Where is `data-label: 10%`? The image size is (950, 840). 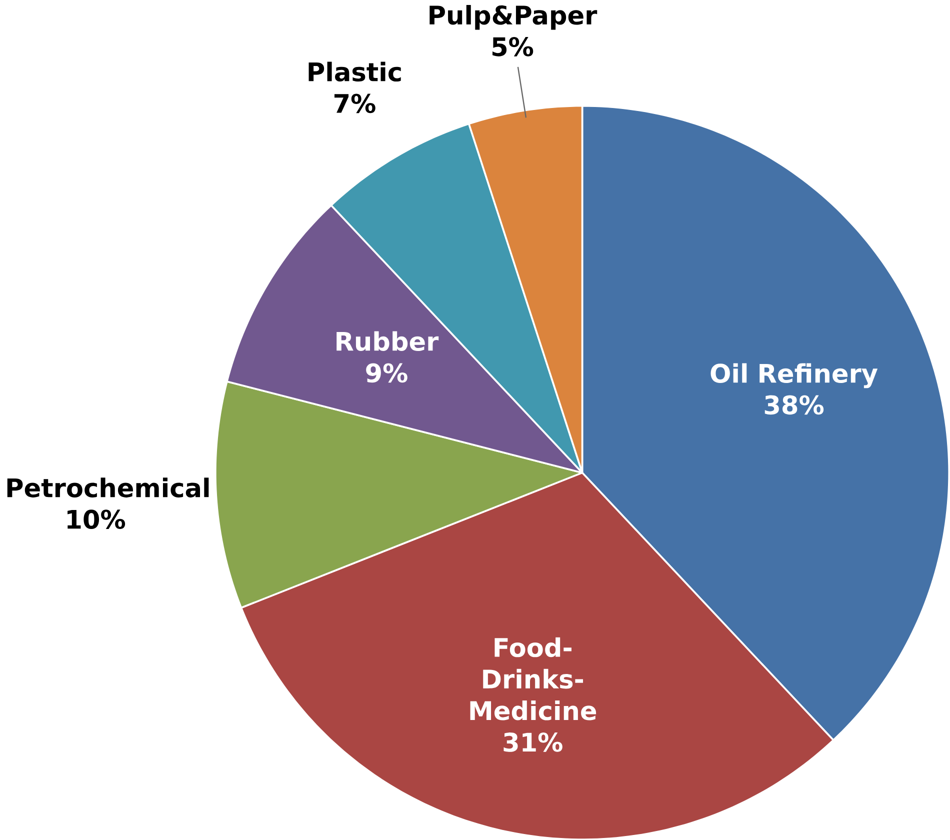 data-label: 10% is located at coordinates (97, 519).